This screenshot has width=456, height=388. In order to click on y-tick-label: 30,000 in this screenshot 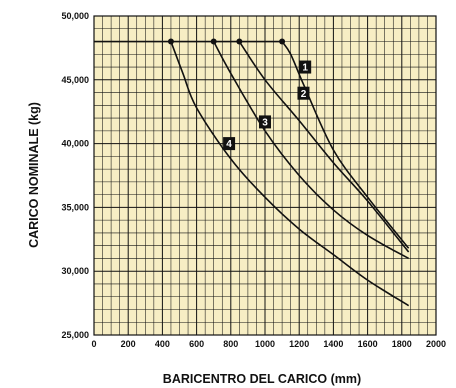, I will do `click(75, 271)`.